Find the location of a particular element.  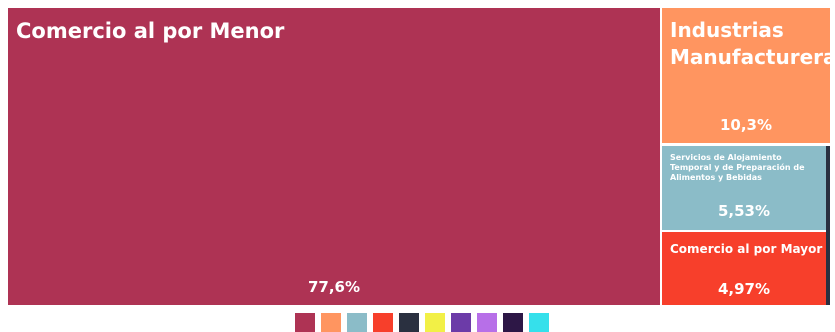

tile-value-comercio-al-por-mayor: 4,97% is located at coordinates (744, 289).